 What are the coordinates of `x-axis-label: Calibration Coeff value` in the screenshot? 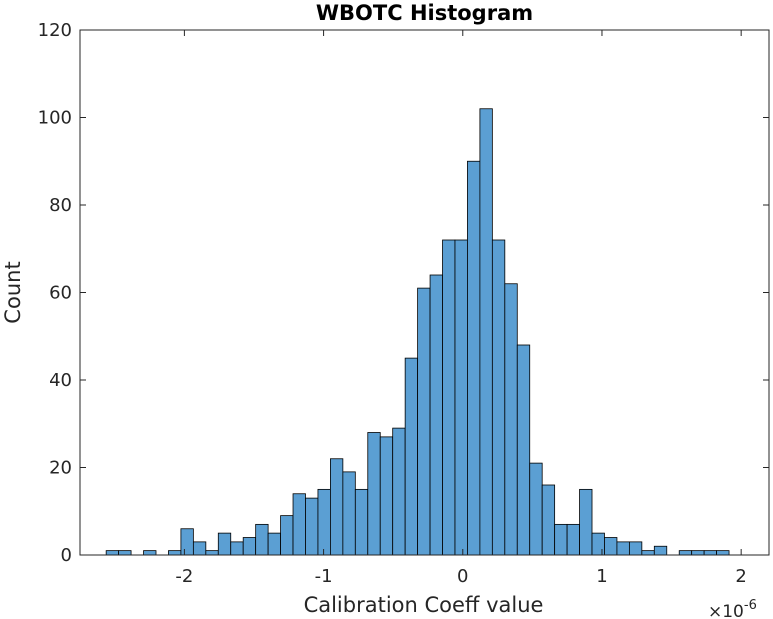 It's located at (424, 605).